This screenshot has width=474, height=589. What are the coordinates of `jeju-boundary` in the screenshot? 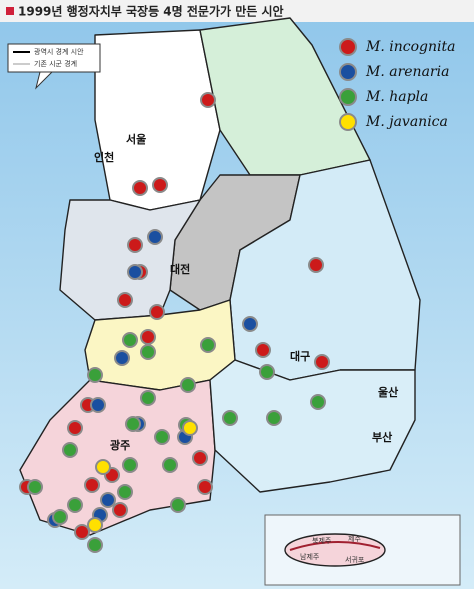 It's located at (335, 546).